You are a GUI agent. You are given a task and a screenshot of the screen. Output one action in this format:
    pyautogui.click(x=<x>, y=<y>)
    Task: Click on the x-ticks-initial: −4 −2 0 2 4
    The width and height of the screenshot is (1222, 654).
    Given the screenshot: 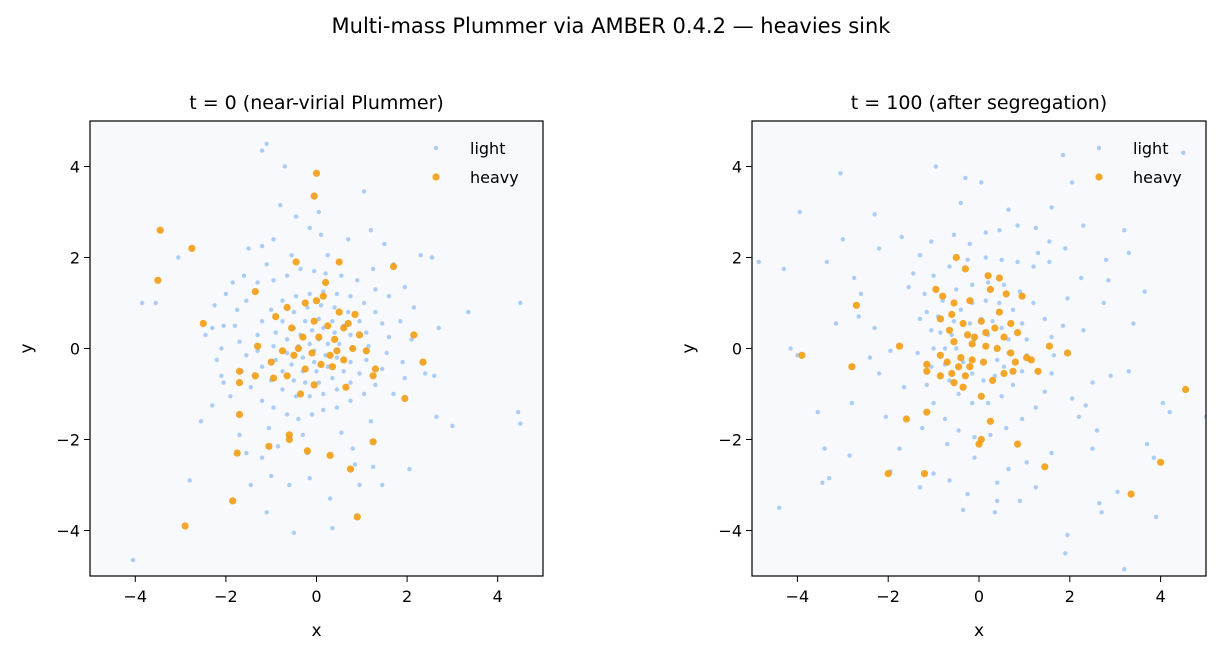 What is the action you would take?
    pyautogui.click(x=313, y=591)
    